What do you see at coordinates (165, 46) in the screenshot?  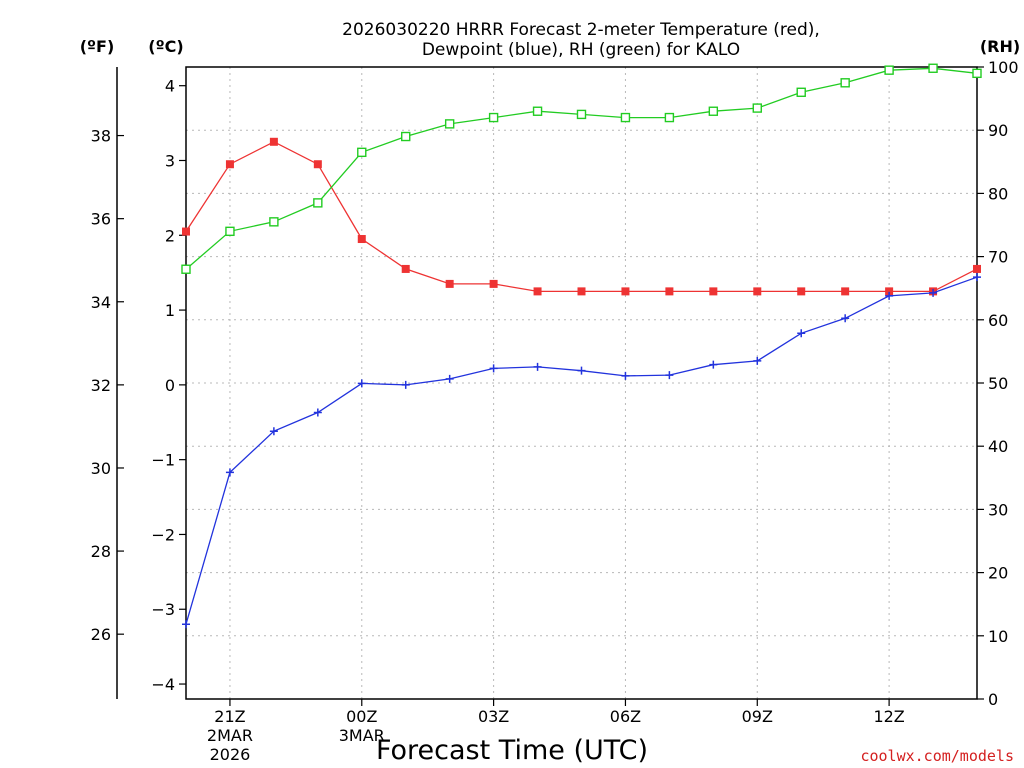 I see `celsius-unit-label: (ºC)` at bounding box center [165, 46].